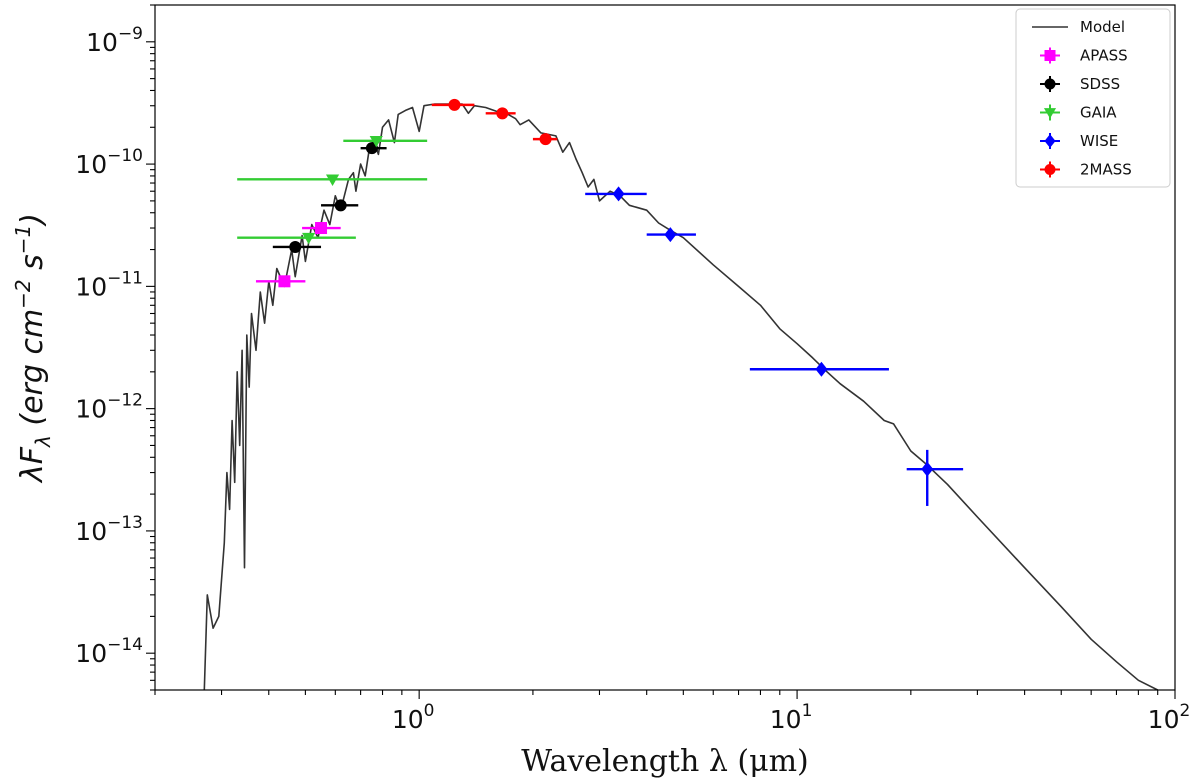  What do you see at coordinates (1169, 717) in the screenshot?
I see `x-tick-label: 10²` at bounding box center [1169, 717].